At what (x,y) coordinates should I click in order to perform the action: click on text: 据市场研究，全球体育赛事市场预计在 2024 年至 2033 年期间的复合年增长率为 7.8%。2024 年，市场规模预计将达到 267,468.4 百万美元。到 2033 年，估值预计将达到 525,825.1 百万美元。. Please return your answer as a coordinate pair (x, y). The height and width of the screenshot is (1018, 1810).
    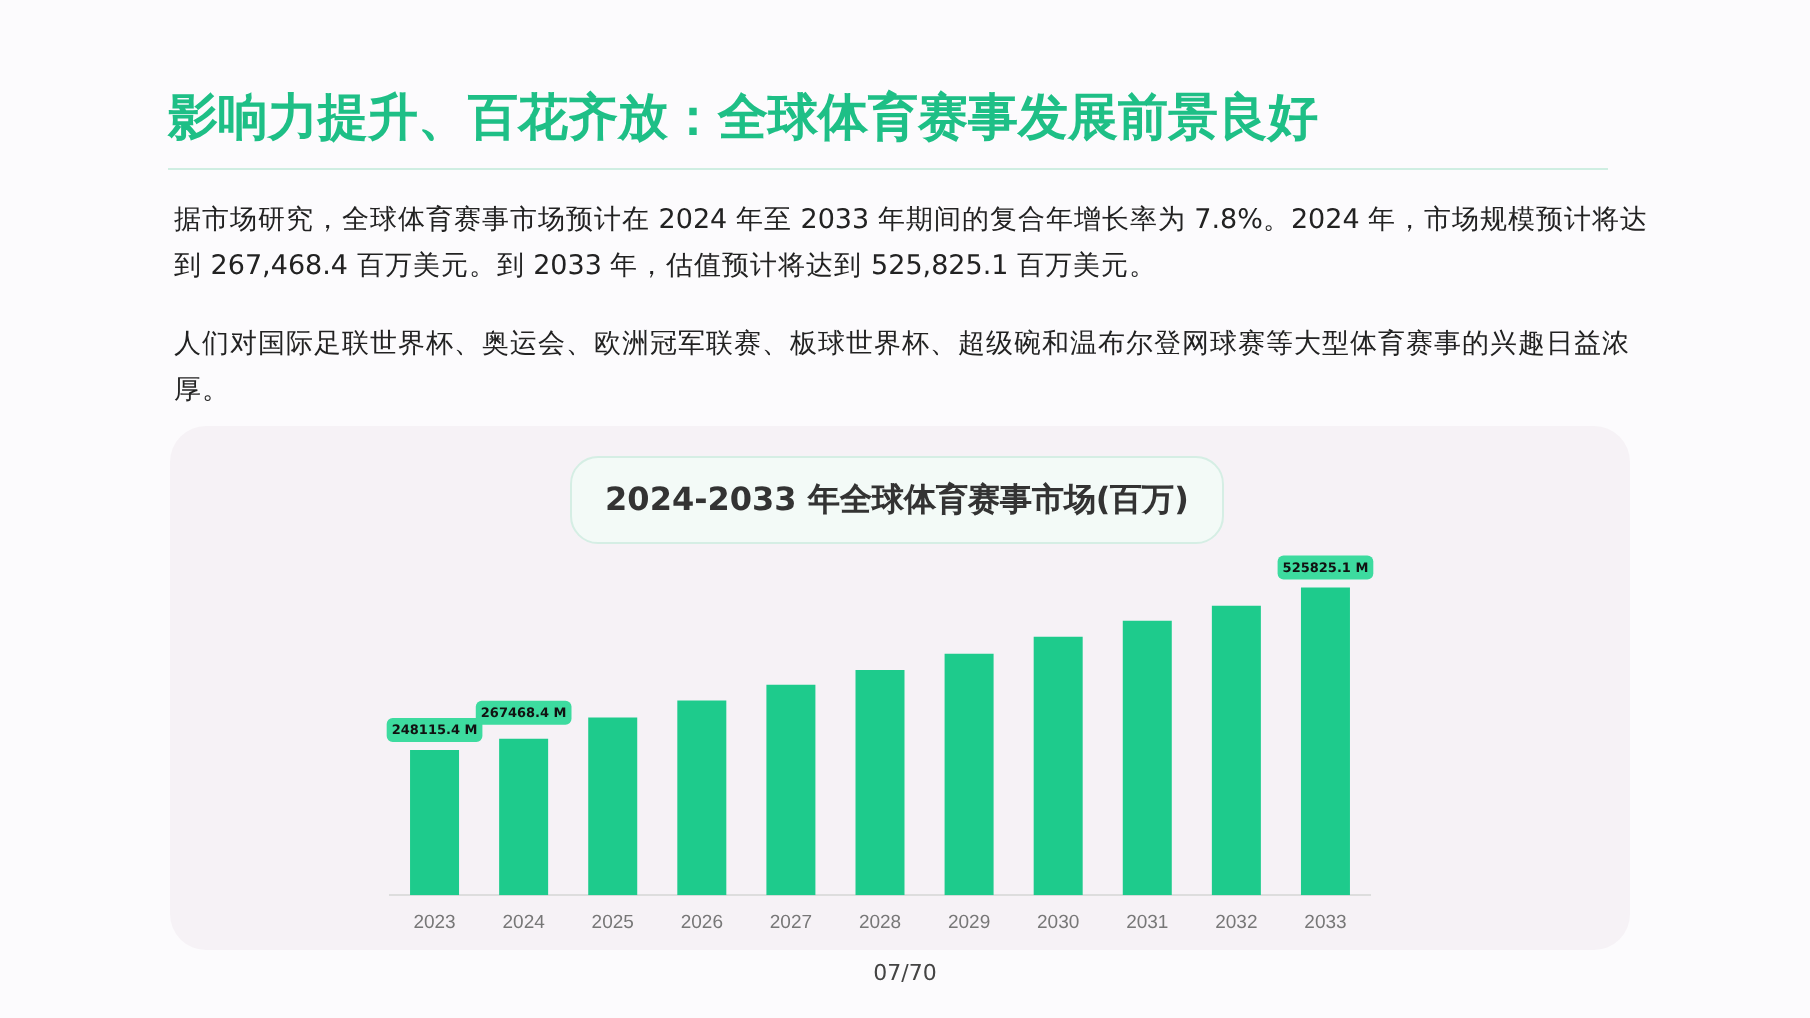
    Looking at the image, I should click on (912, 244).